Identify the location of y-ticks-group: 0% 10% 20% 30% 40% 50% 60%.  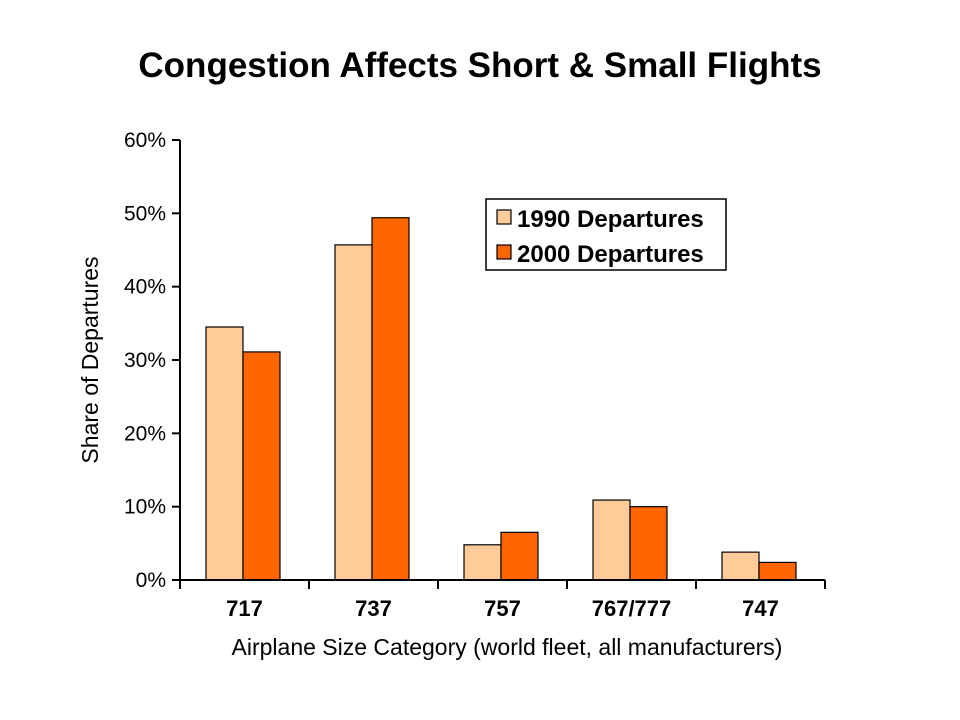
(152, 360).